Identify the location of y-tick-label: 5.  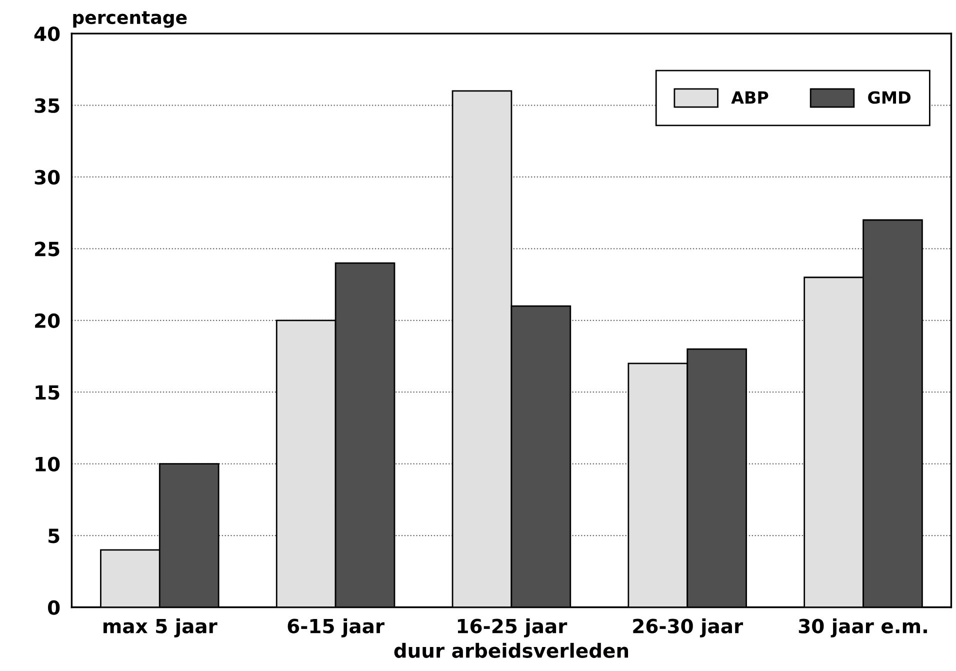
(54, 536).